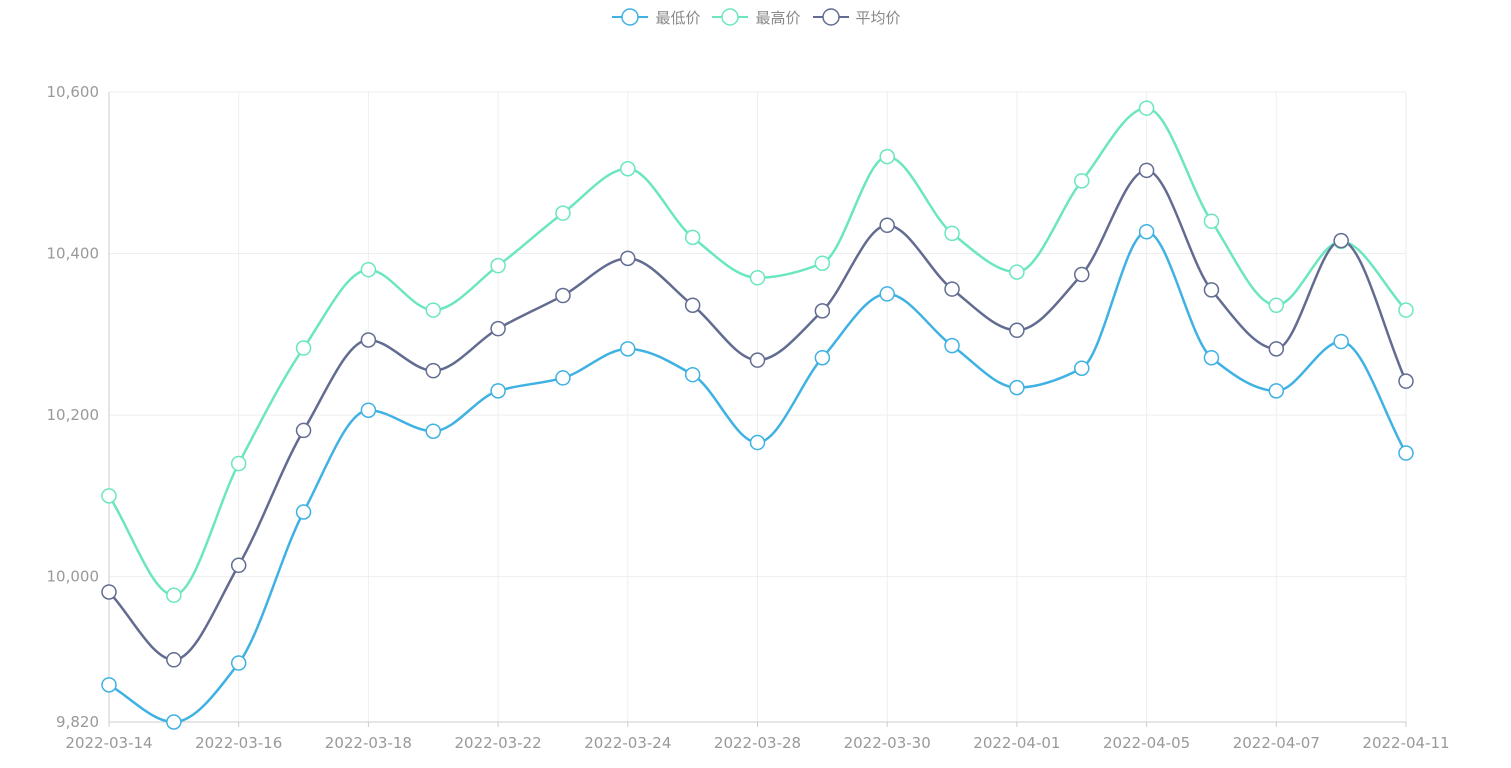  What do you see at coordinates (887, 743) in the screenshot?
I see `x-tick-label: 2022-03-30` at bounding box center [887, 743].